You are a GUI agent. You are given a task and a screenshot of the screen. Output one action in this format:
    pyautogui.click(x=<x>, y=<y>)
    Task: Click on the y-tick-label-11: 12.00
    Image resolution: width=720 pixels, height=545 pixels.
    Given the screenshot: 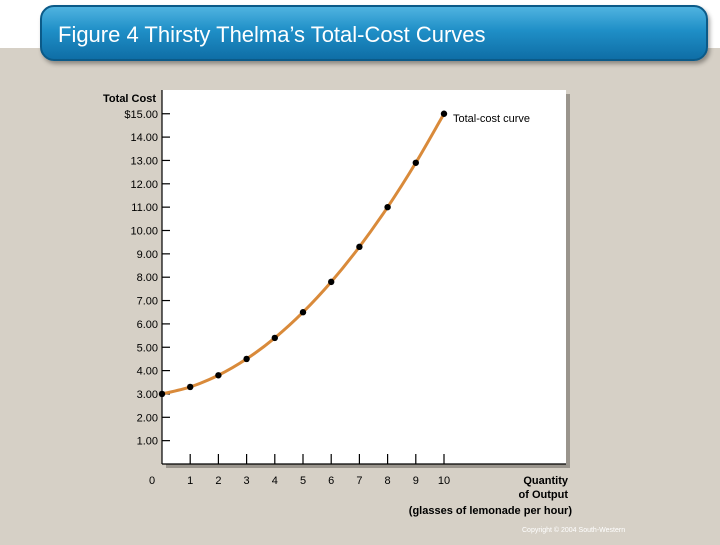 What is the action you would take?
    pyautogui.click(x=144, y=185)
    